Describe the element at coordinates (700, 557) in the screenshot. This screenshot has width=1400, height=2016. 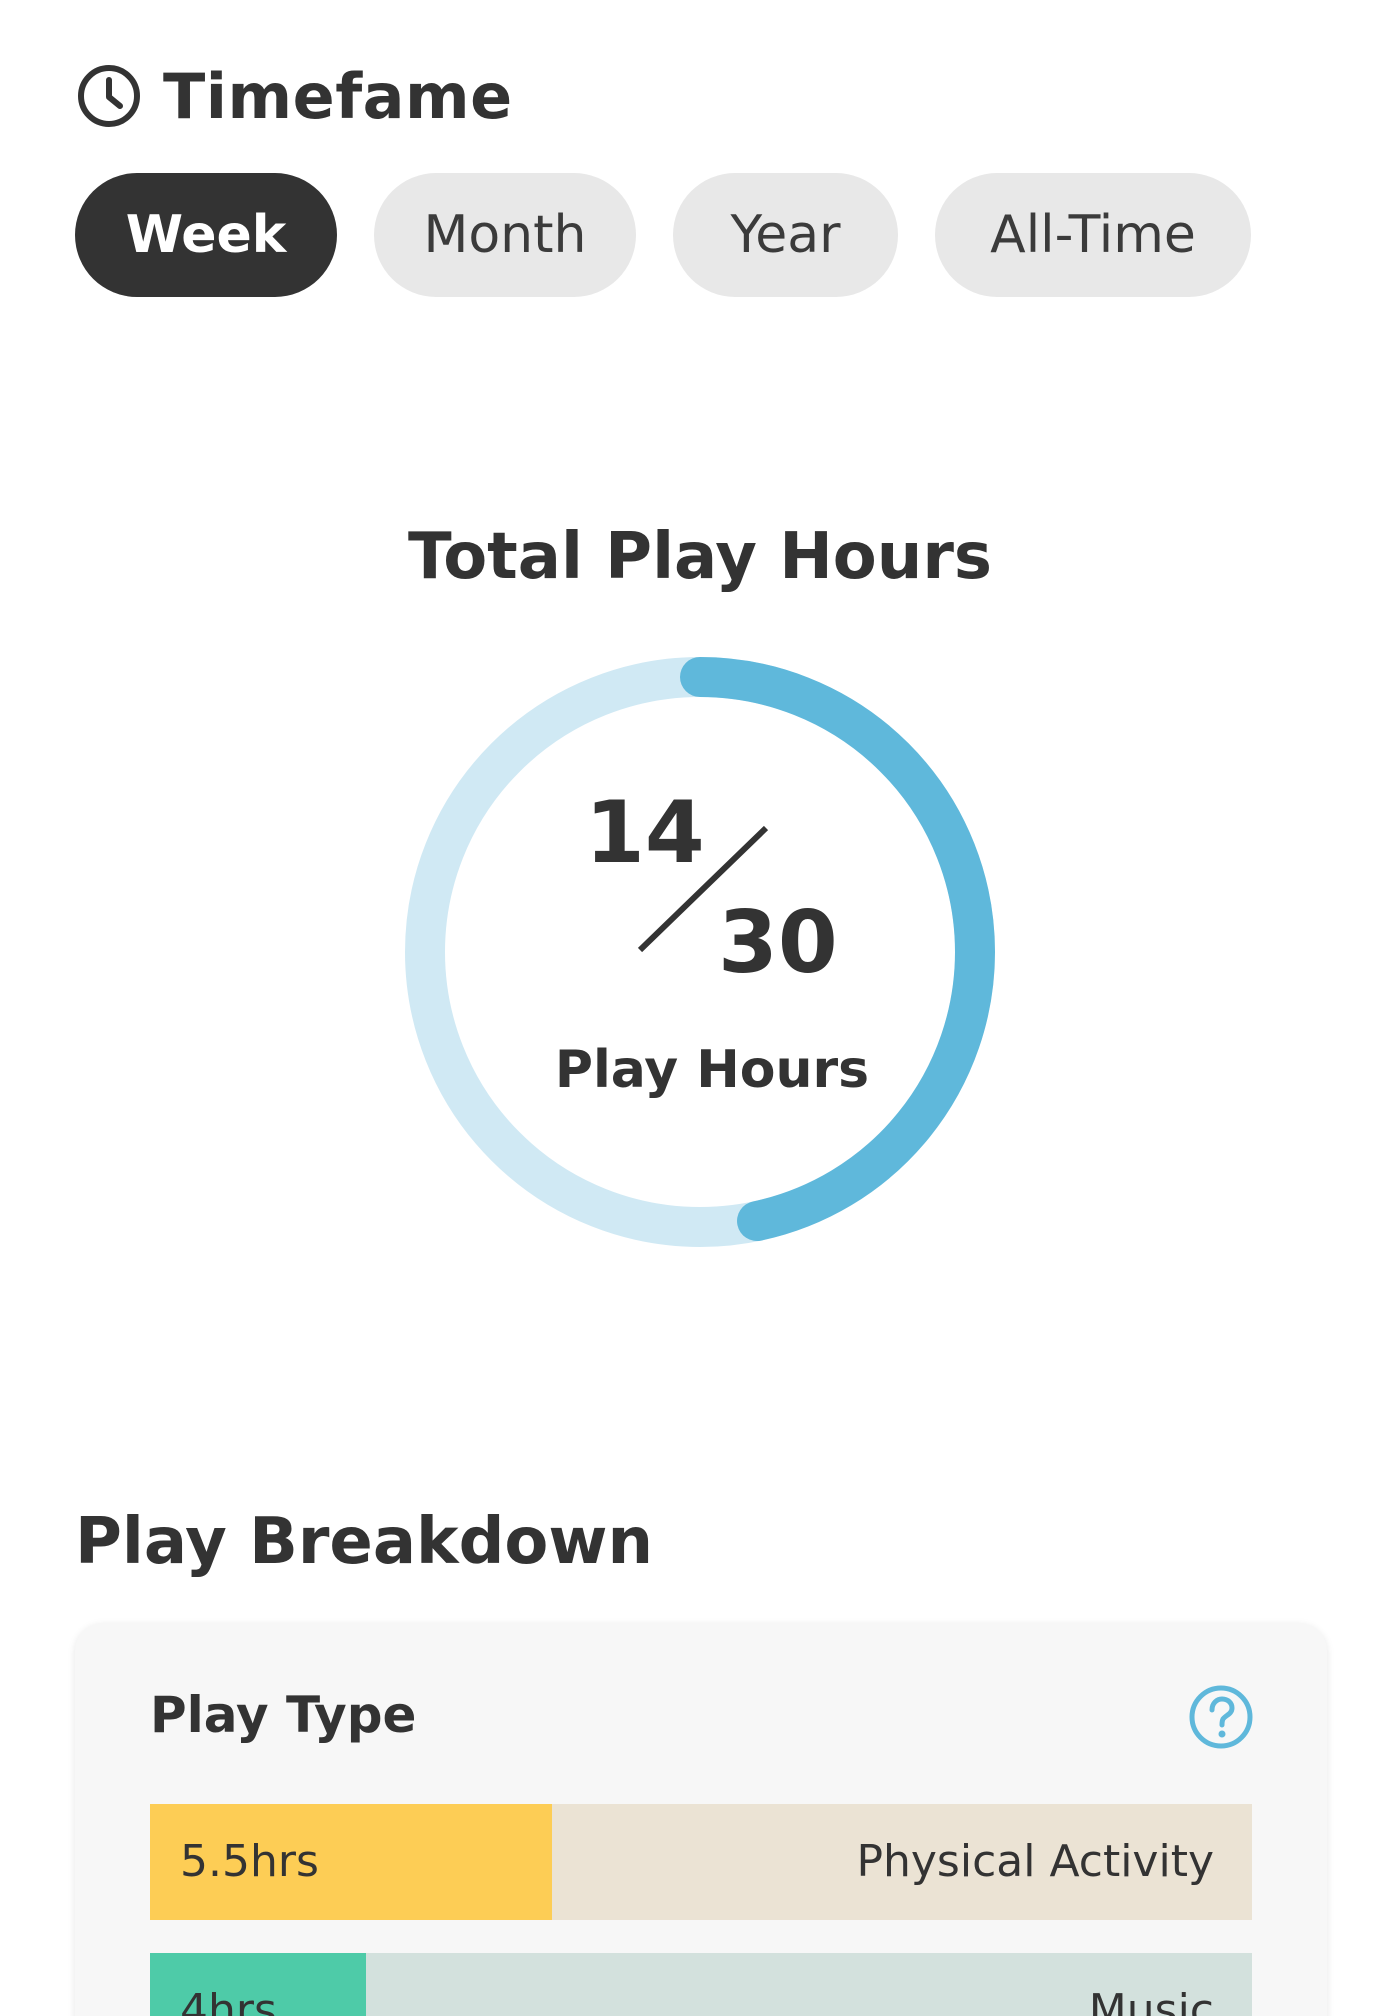
I see `total-play-hours-title: Total Play Hours` at that location.